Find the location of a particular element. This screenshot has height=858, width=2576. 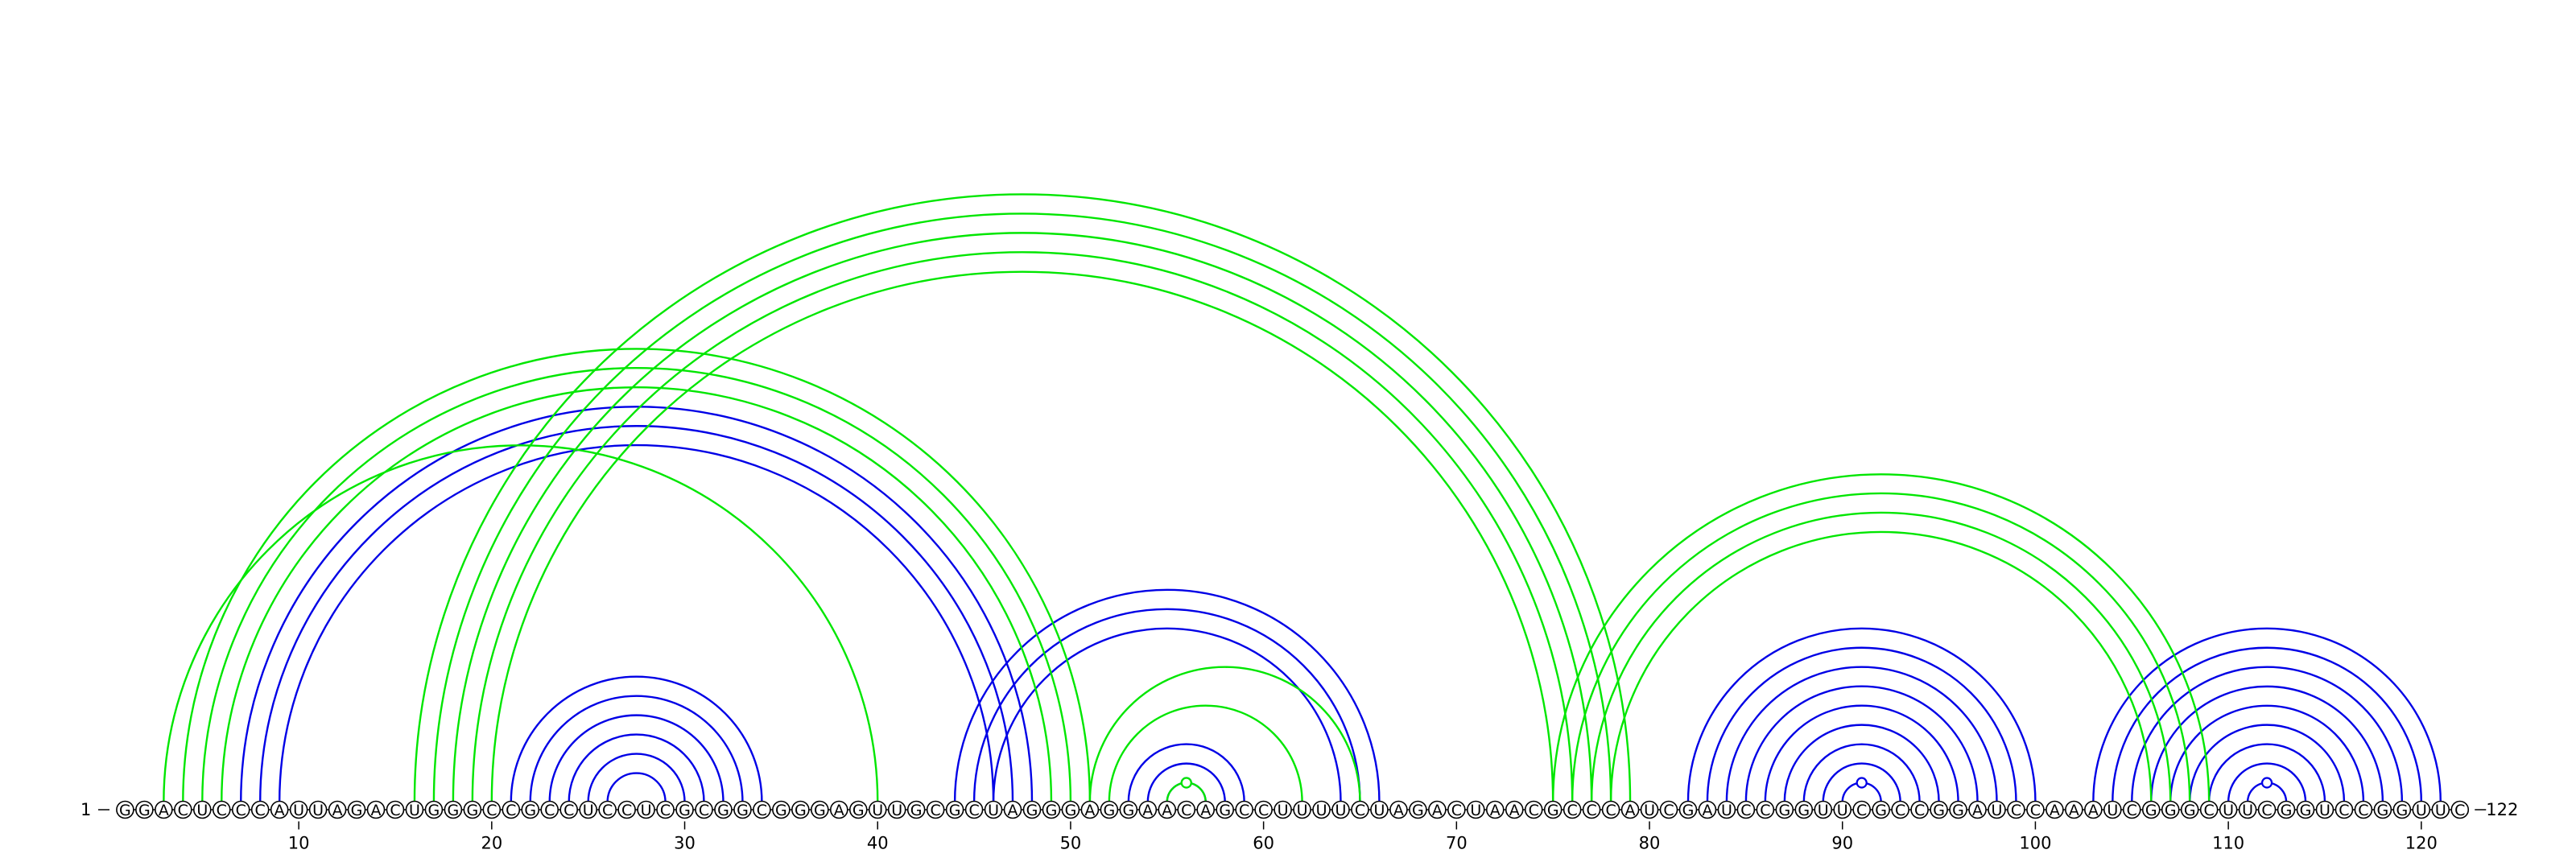

nucleotide-72: A is located at coordinates (1495, 809).